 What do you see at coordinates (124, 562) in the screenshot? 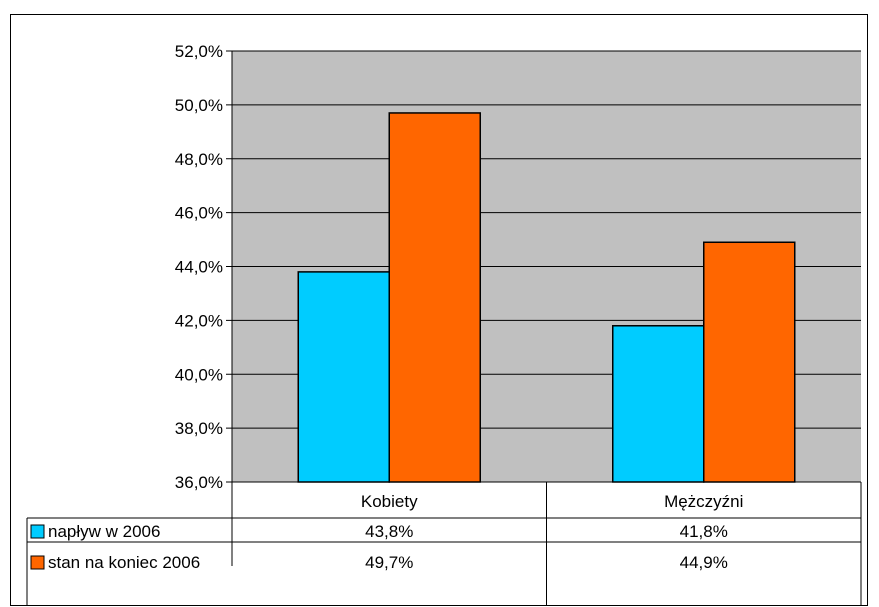
I see `legend-label: stan na koniec 2006` at bounding box center [124, 562].